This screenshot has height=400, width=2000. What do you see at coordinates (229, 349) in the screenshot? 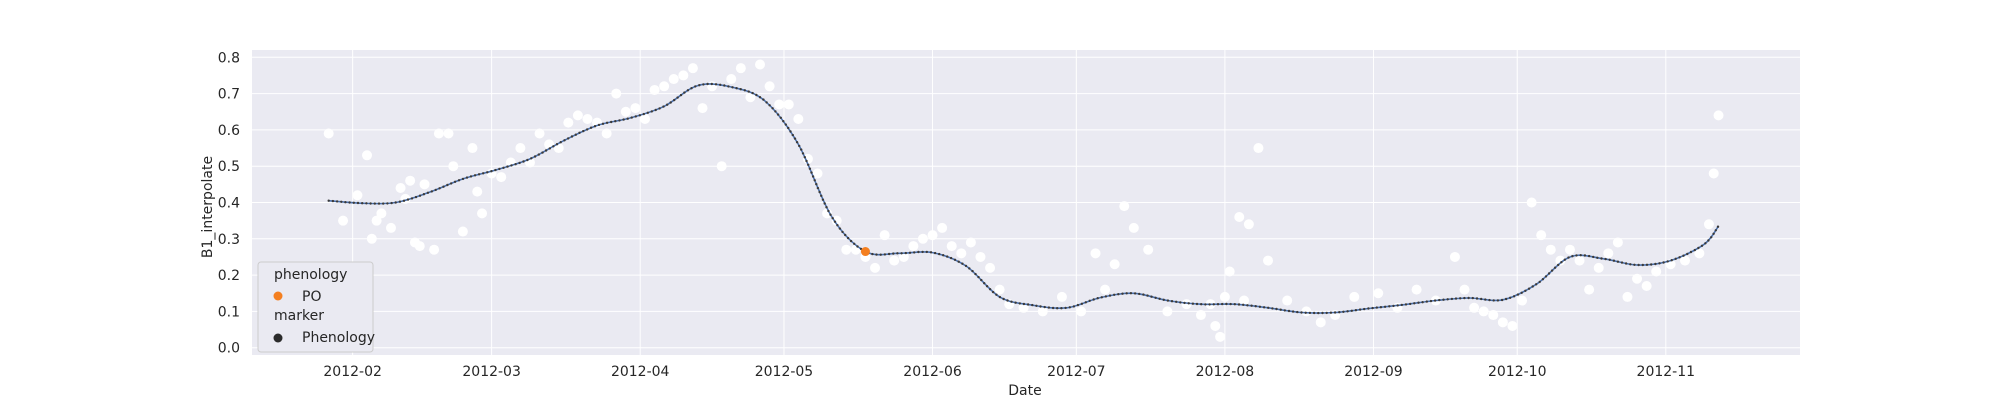
I see `y-tick-label: 0.0` at bounding box center [229, 349].